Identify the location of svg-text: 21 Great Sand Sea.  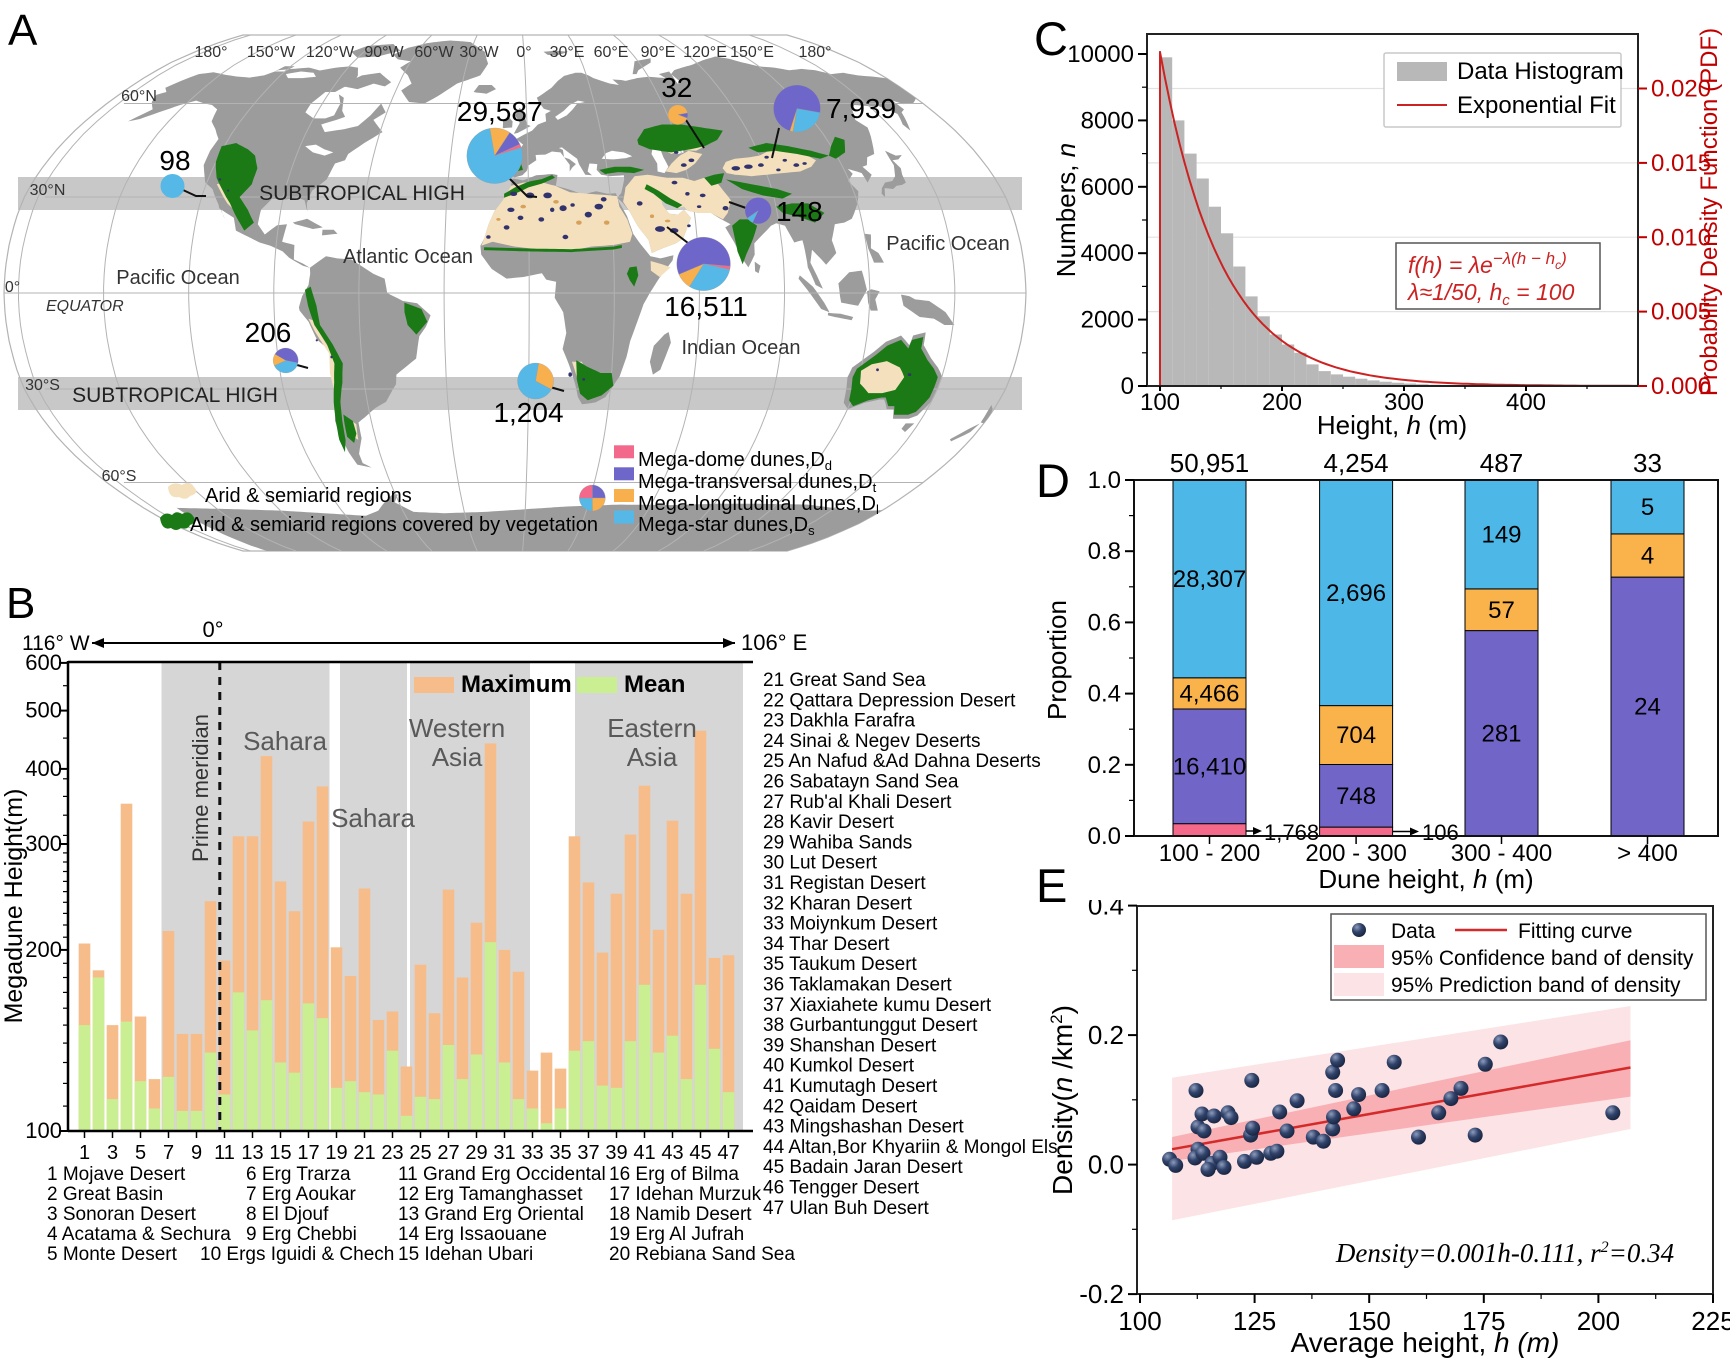
(844, 680).